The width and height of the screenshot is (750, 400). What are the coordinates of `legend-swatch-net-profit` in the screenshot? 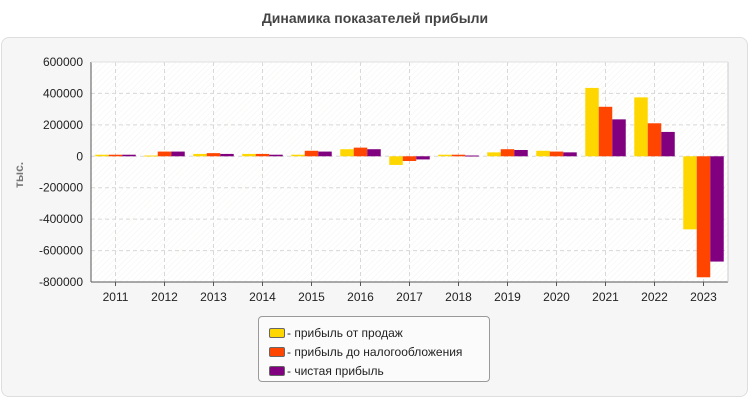 It's located at (277, 370).